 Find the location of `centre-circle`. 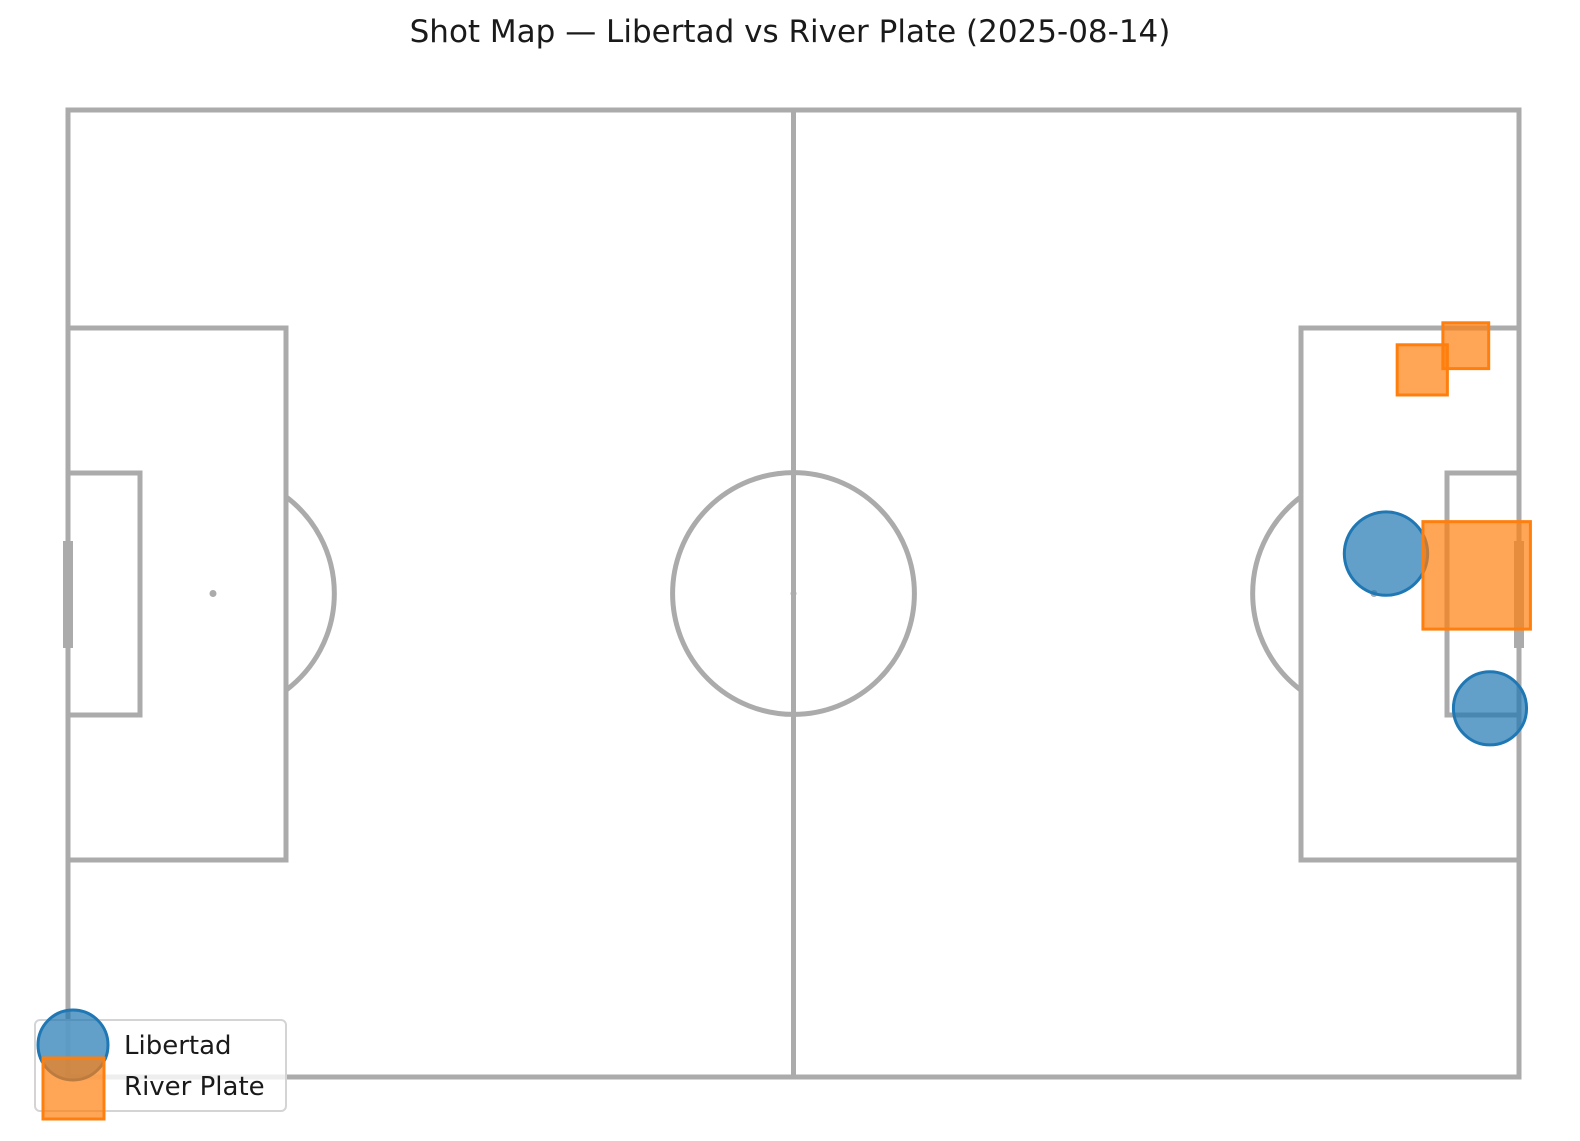

centre-circle is located at coordinates (793, 593).